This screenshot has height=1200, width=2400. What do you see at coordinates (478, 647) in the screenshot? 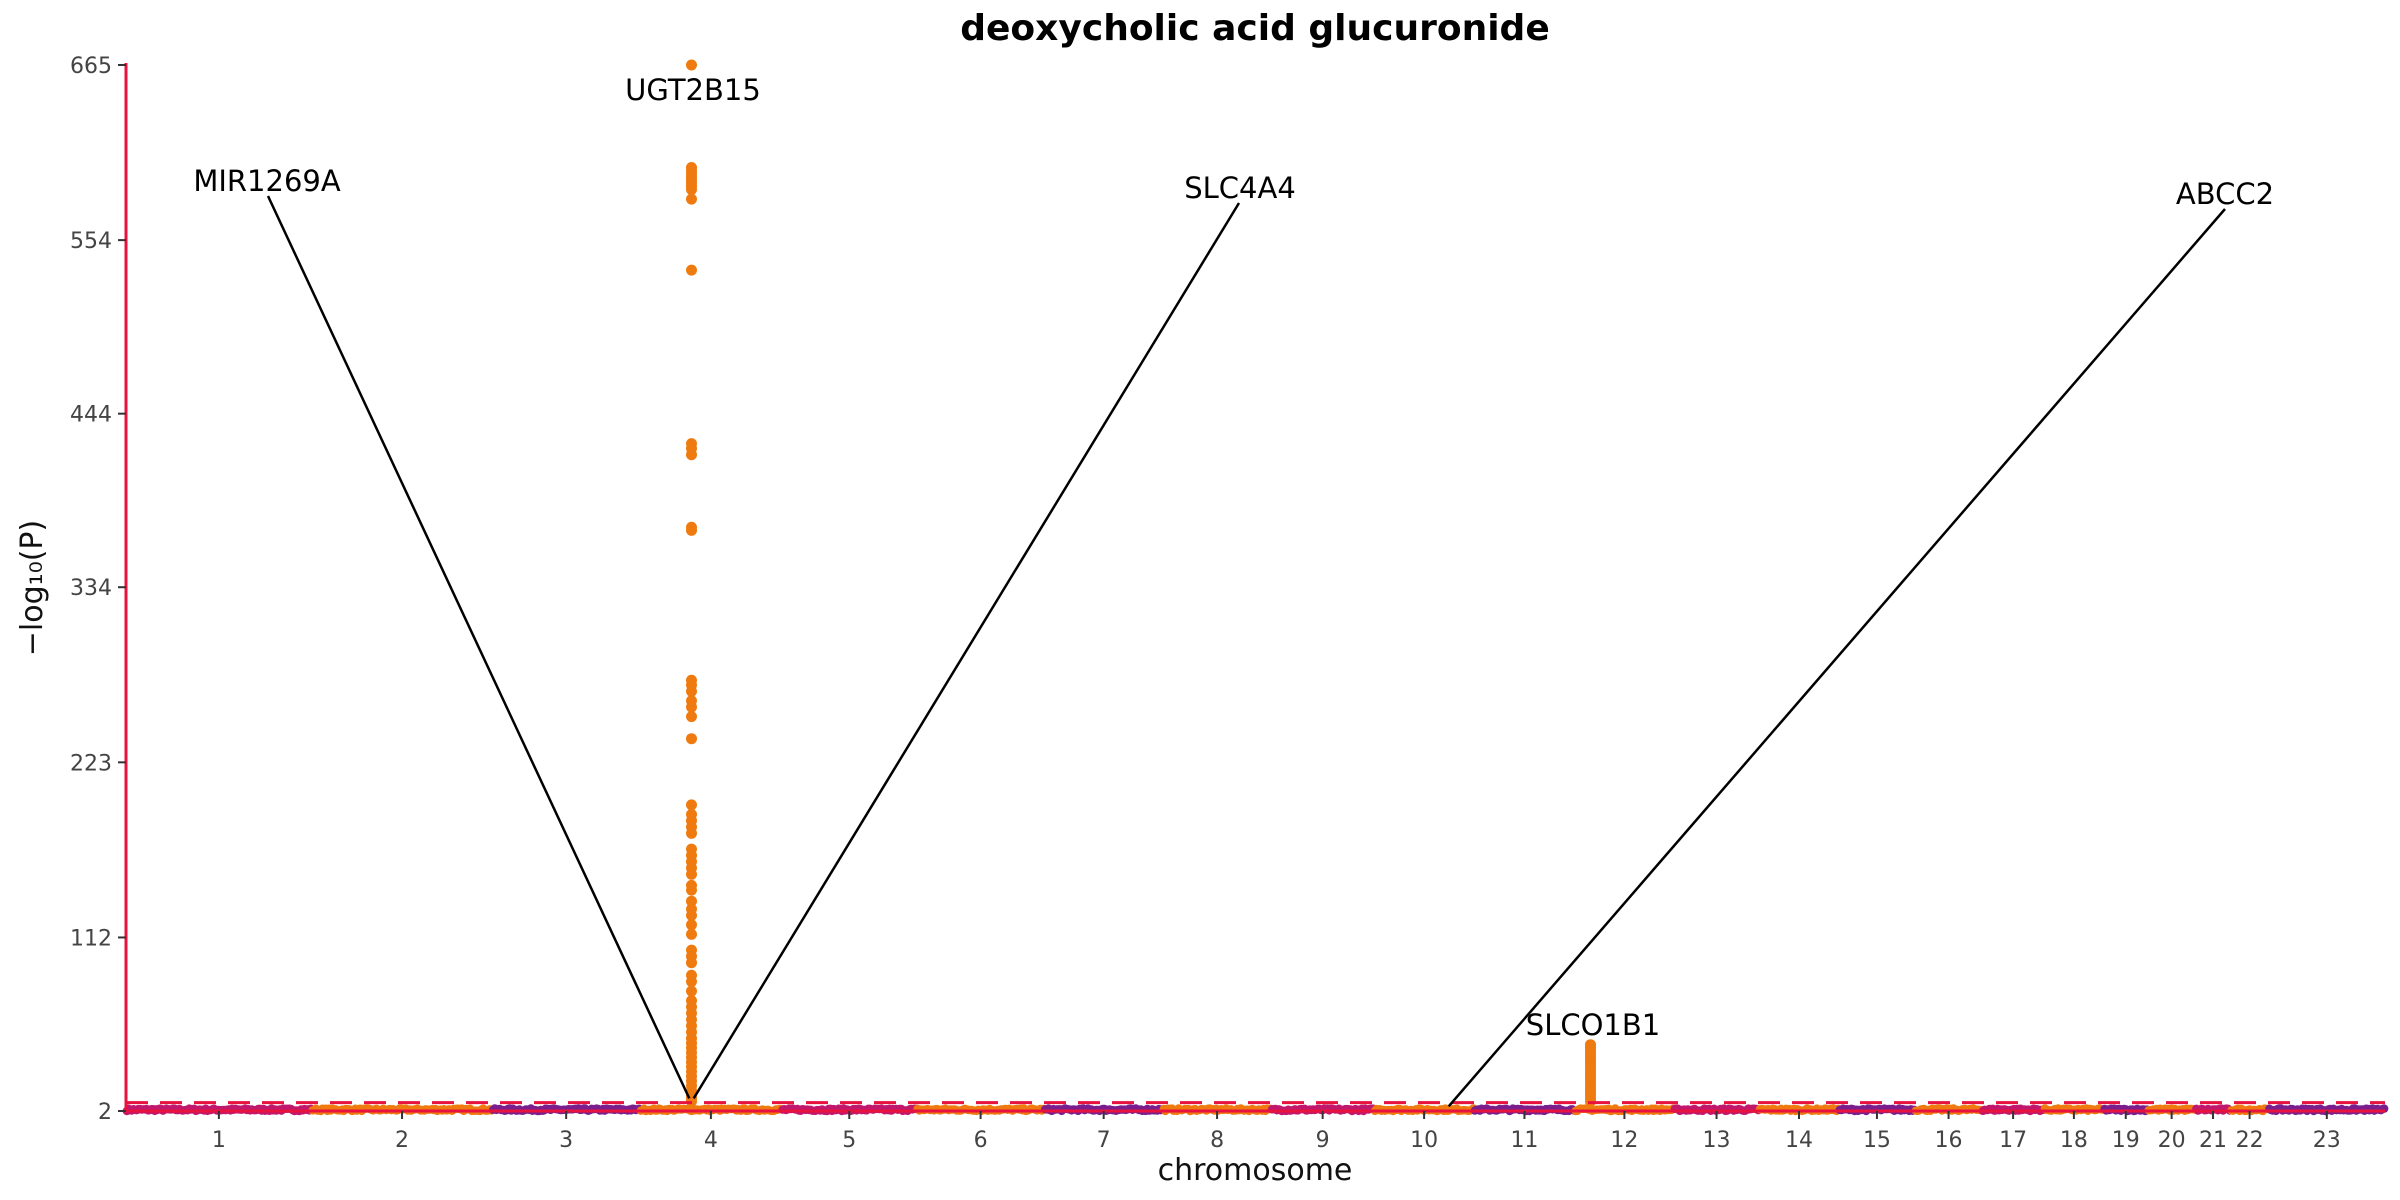
I see `annotation-leader-line` at bounding box center [478, 647].